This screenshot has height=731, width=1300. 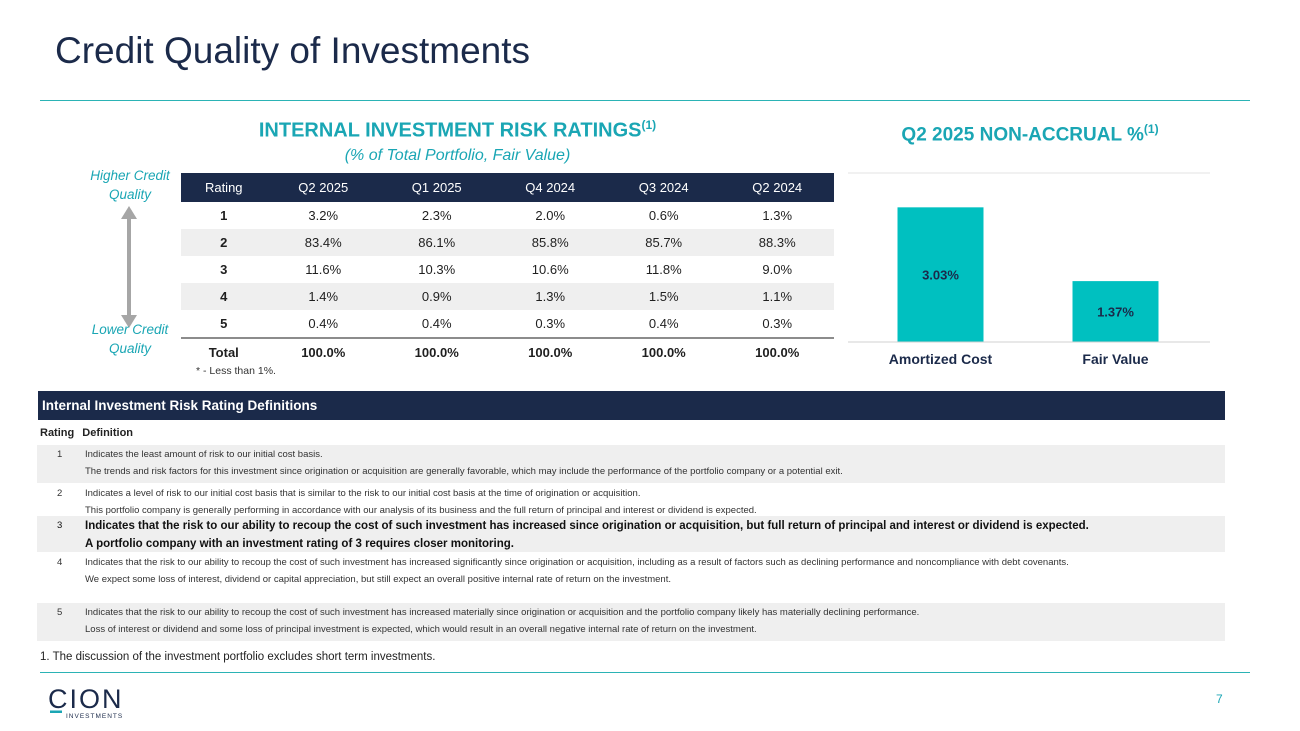 What do you see at coordinates (94, 716) in the screenshot?
I see `logo-subtext: INVESTMENTS` at bounding box center [94, 716].